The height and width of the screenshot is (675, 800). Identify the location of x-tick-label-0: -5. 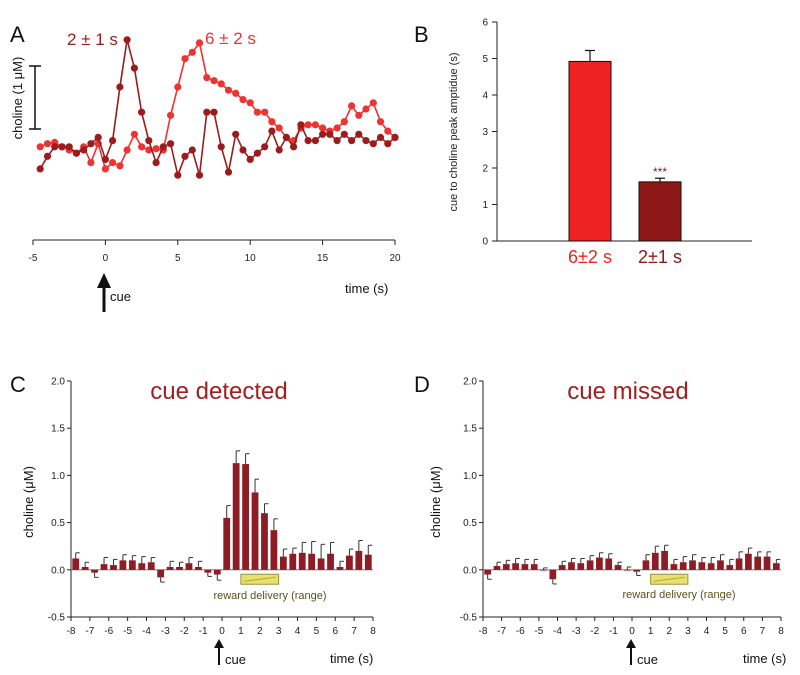
(33, 258).